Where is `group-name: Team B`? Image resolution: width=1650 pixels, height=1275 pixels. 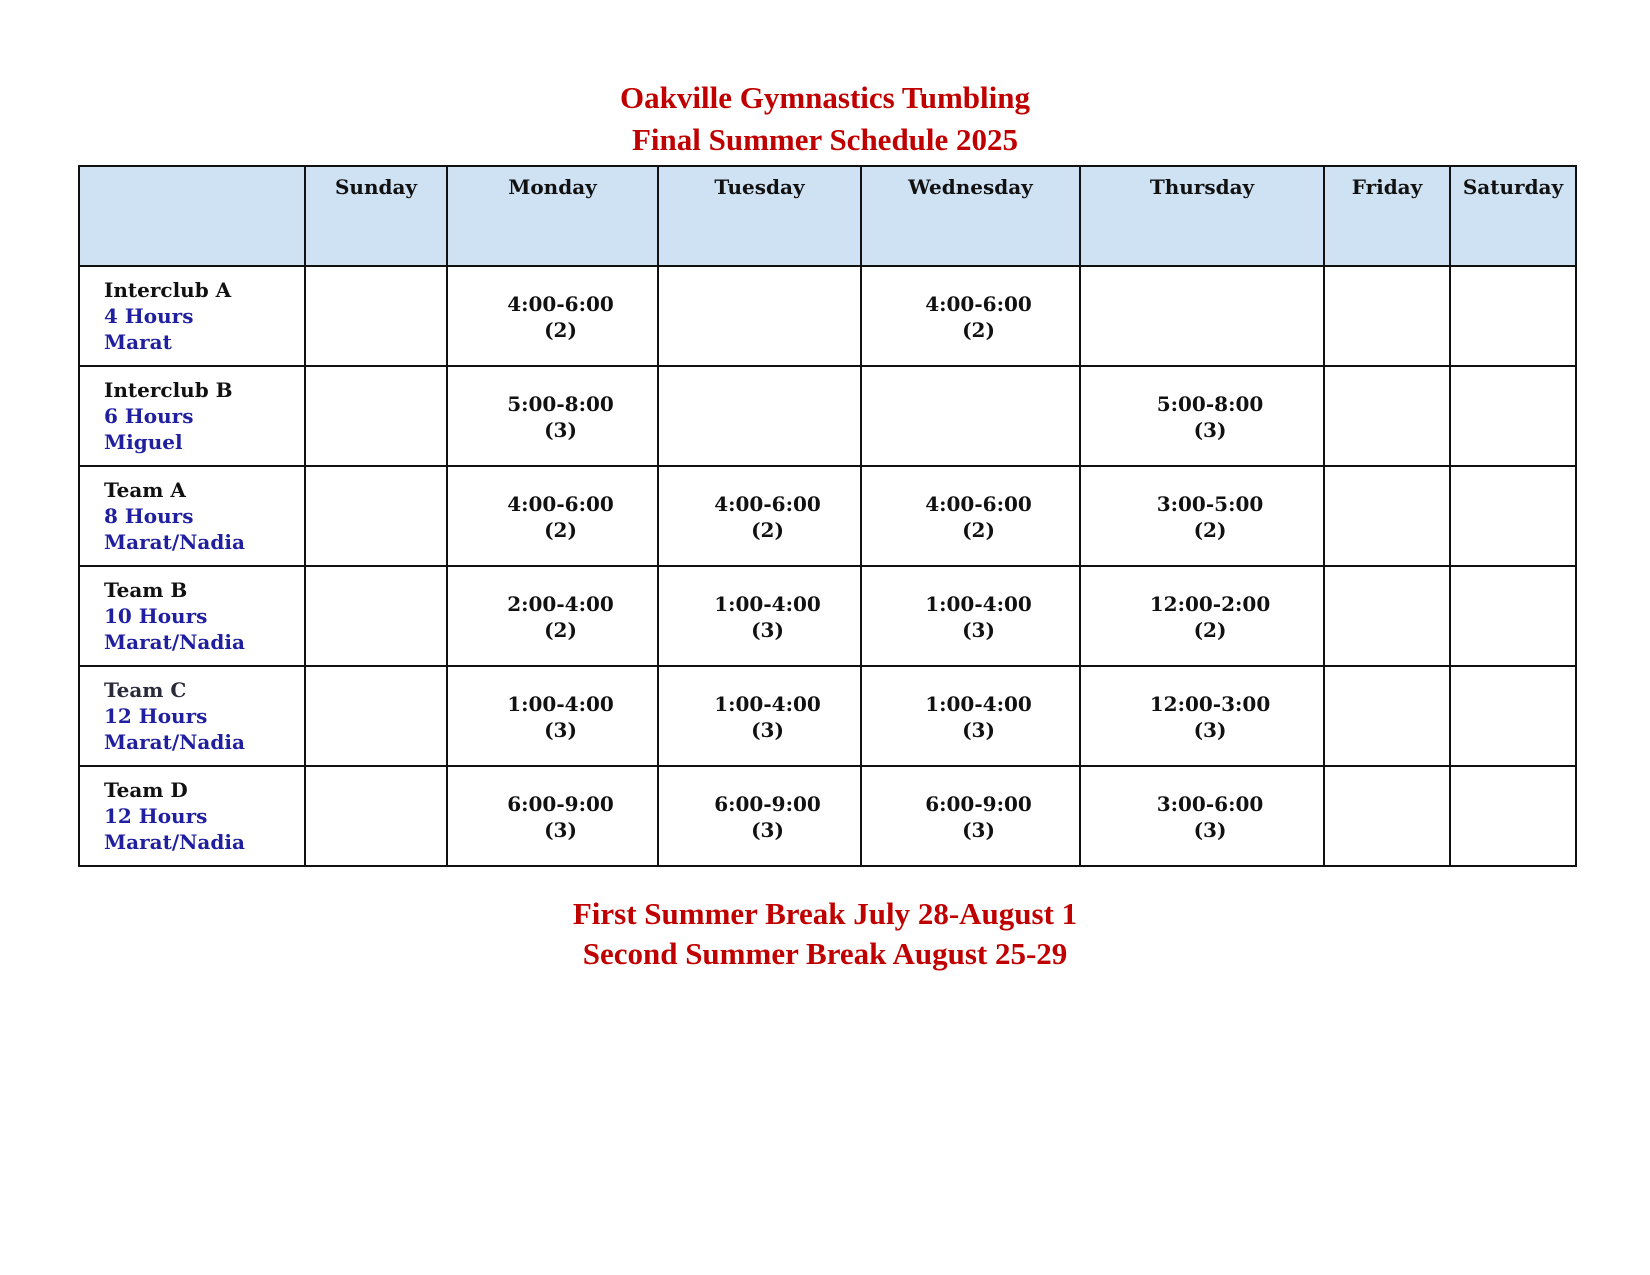
group-name: Team B is located at coordinates (146, 590).